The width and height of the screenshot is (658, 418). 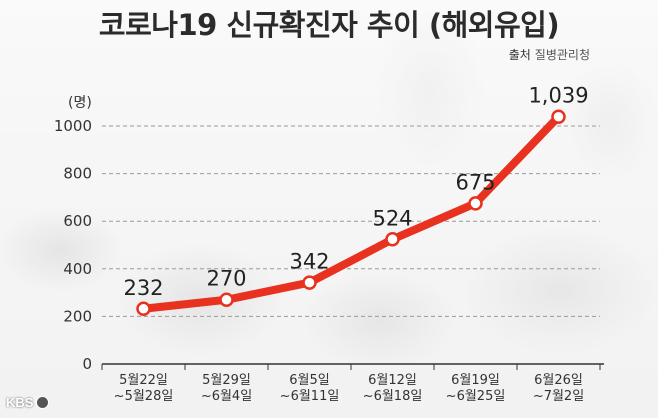 What do you see at coordinates (80, 103) in the screenshot?
I see `y-axis-unit-label: (명)` at bounding box center [80, 103].